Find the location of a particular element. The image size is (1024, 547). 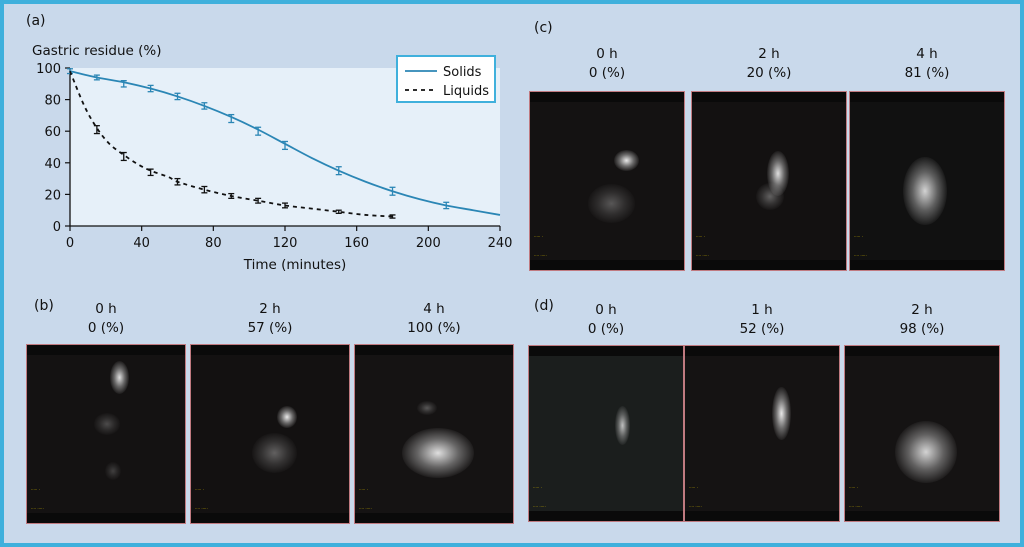

legend-label-solids: Solids is located at coordinates (462, 72).